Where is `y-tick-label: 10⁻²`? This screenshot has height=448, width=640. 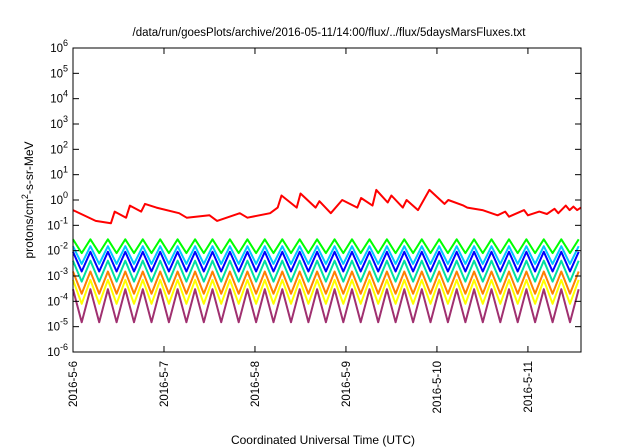
y-tick-label: 10⁻² is located at coordinates (57, 249).